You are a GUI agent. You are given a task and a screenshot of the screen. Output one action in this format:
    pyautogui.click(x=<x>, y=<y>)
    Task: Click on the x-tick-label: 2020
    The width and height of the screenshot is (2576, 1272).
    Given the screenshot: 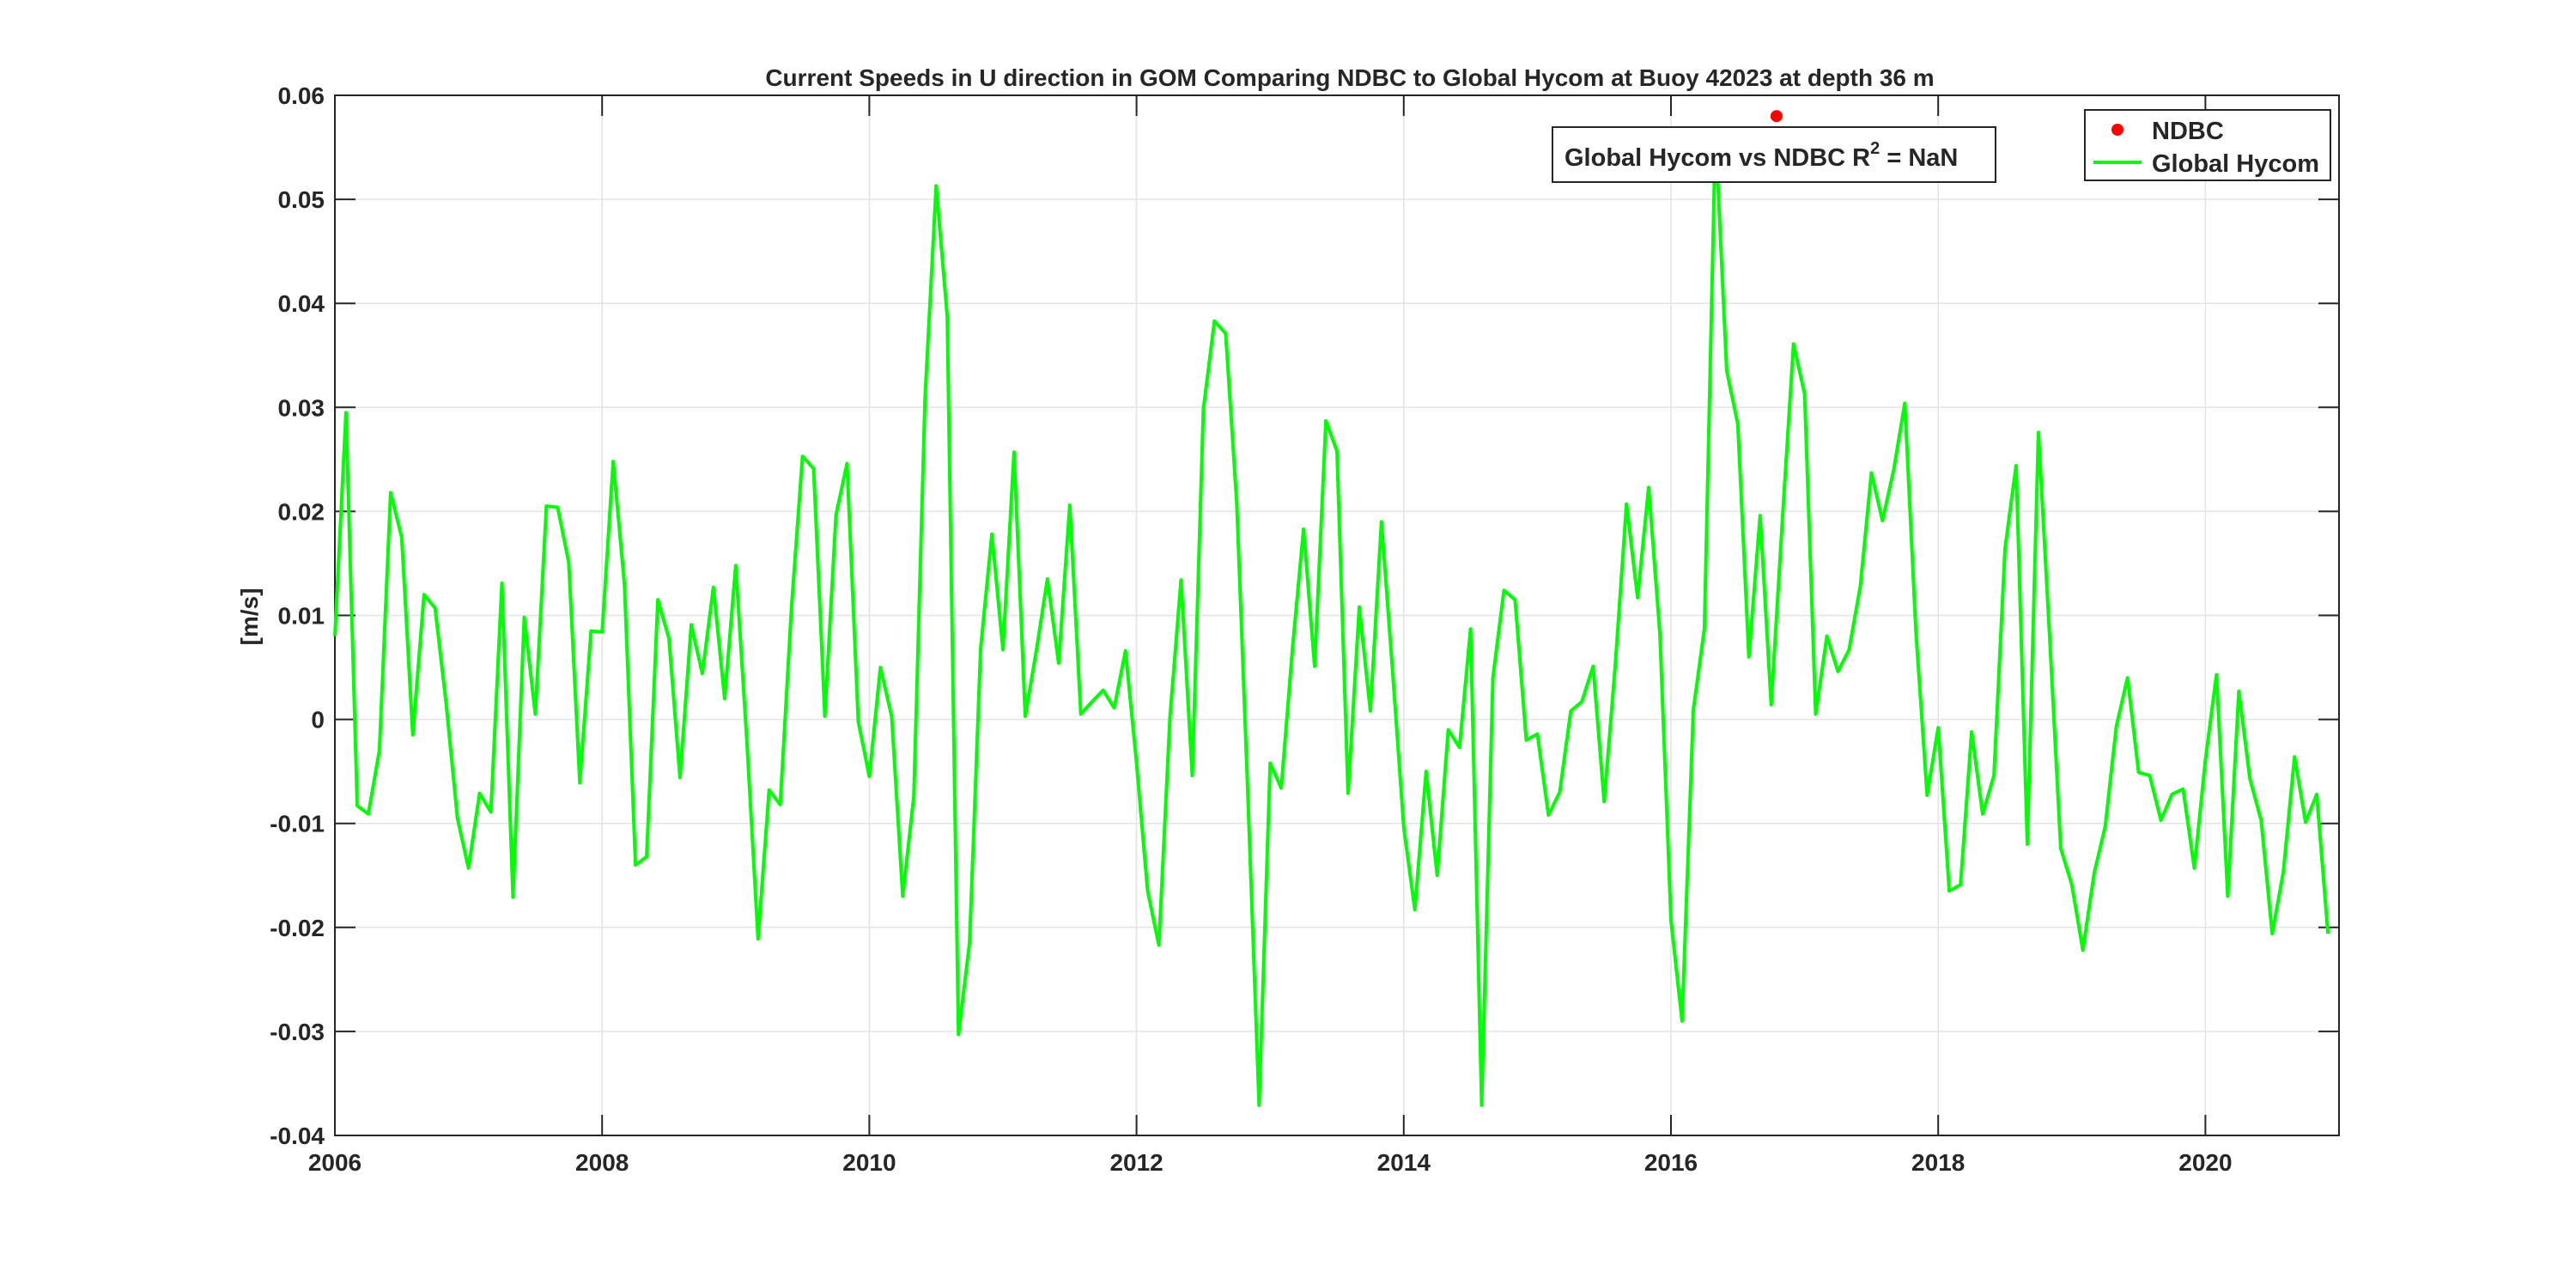 What is the action you would take?
    pyautogui.click(x=2205, y=1162)
    